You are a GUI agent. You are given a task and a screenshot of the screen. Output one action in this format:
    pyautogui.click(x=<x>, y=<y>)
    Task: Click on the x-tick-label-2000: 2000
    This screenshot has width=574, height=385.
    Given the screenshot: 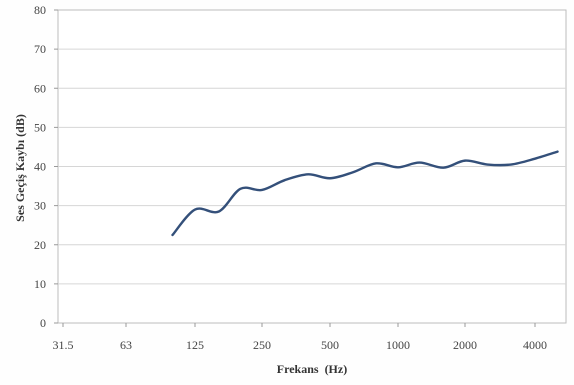 What is the action you would take?
    pyautogui.click(x=465, y=345)
    